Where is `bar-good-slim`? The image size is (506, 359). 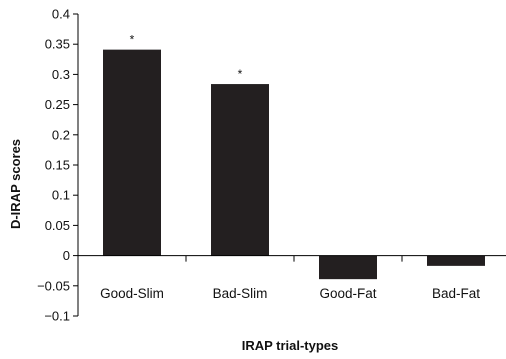 bar-good-slim is located at coordinates (132, 152).